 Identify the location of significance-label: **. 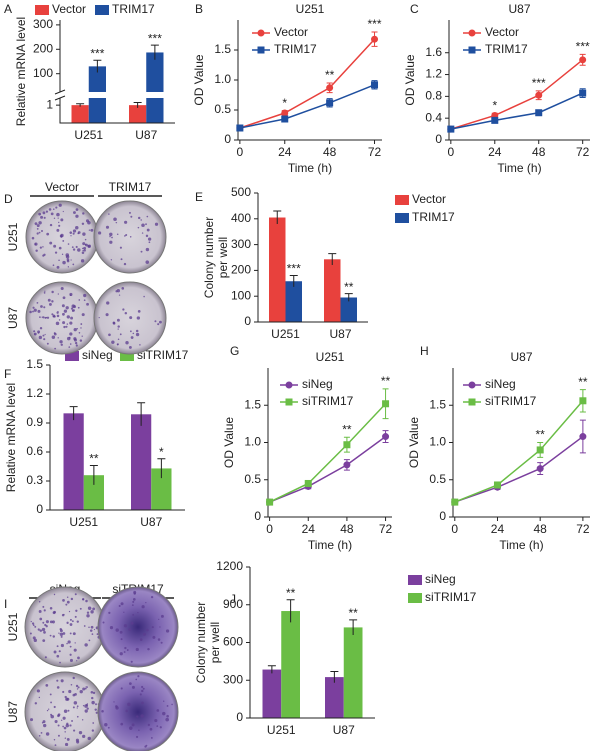
(541, 435).